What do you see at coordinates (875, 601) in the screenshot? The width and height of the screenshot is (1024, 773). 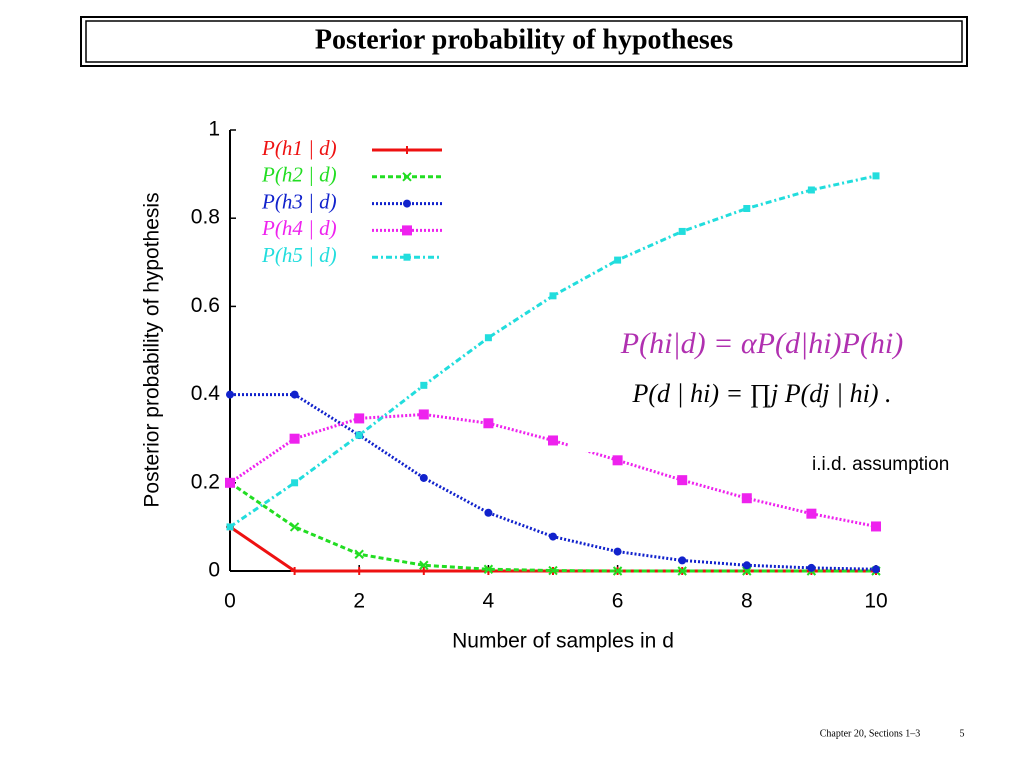 I see `x-tick-label: 10` at bounding box center [875, 601].